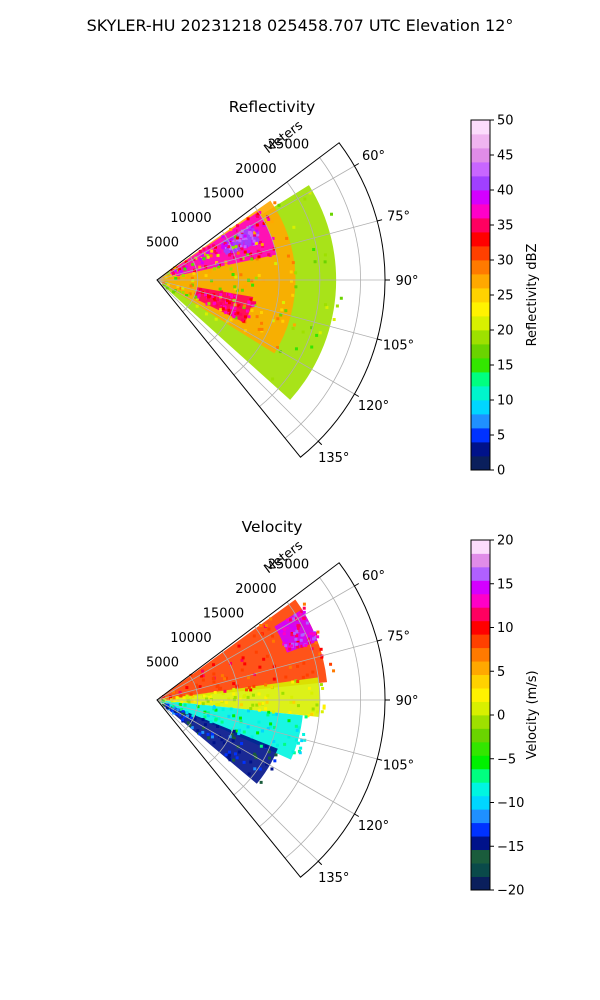  I want to click on colorbar-tick-label: 15, so click(505, 584).